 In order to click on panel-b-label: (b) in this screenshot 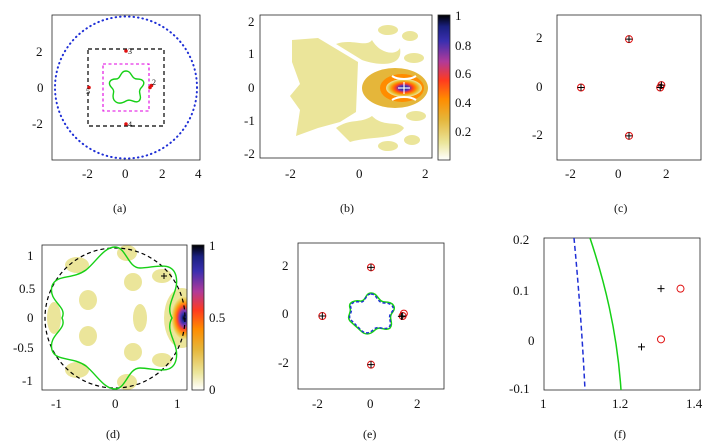, I will do `click(347, 208)`.